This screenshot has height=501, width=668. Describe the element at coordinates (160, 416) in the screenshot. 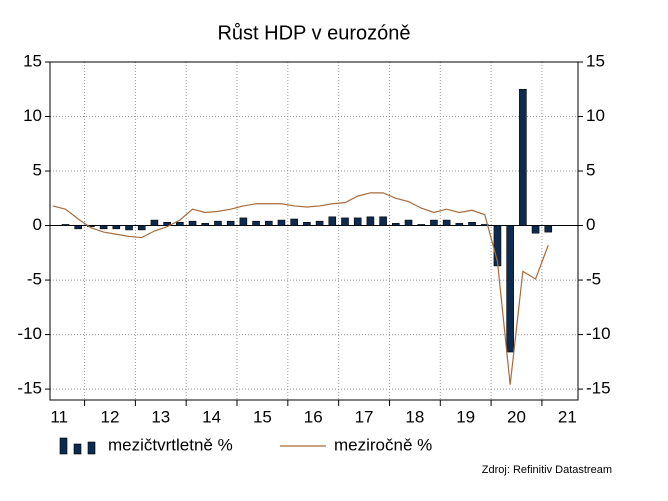

I see `x-tick-label: 13` at that location.